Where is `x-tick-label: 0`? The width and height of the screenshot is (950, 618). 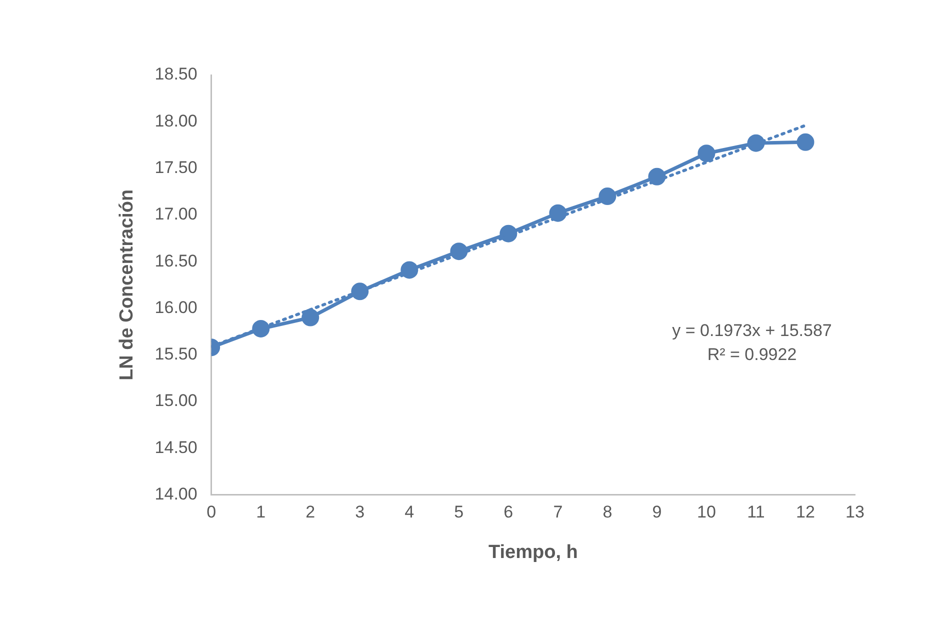 x-tick-label: 0 is located at coordinates (211, 512).